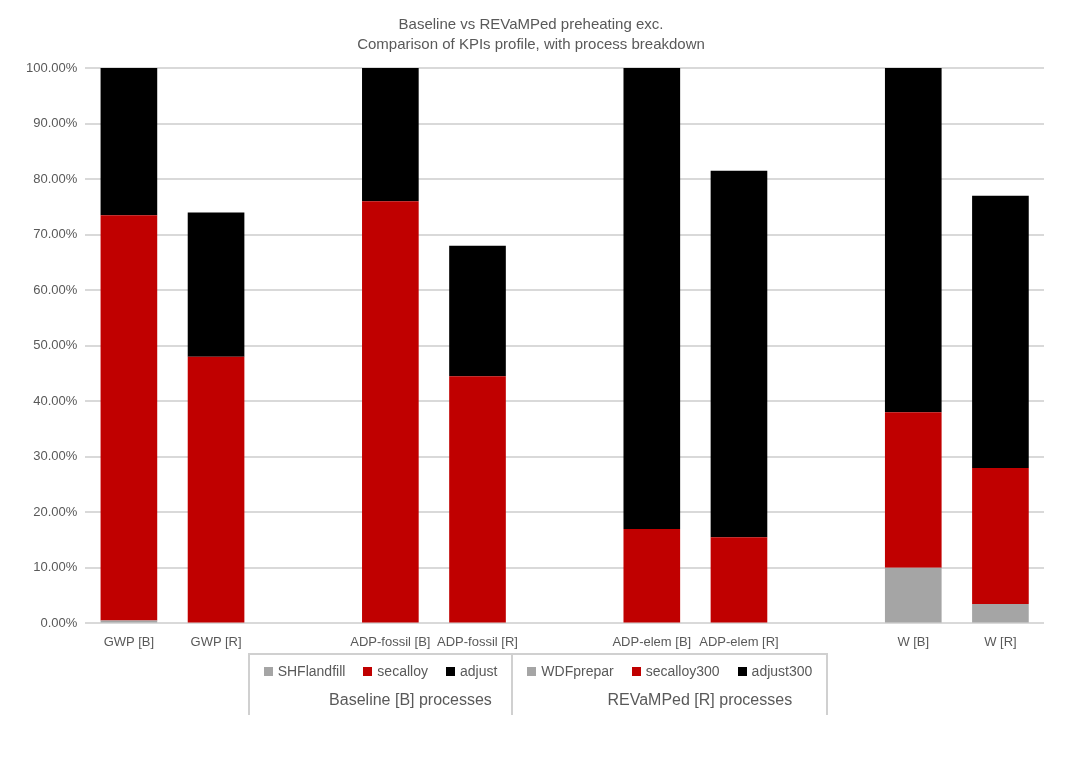 This screenshot has height=758, width=1072. I want to click on y-tick-label: 60.00%, so click(55, 289).